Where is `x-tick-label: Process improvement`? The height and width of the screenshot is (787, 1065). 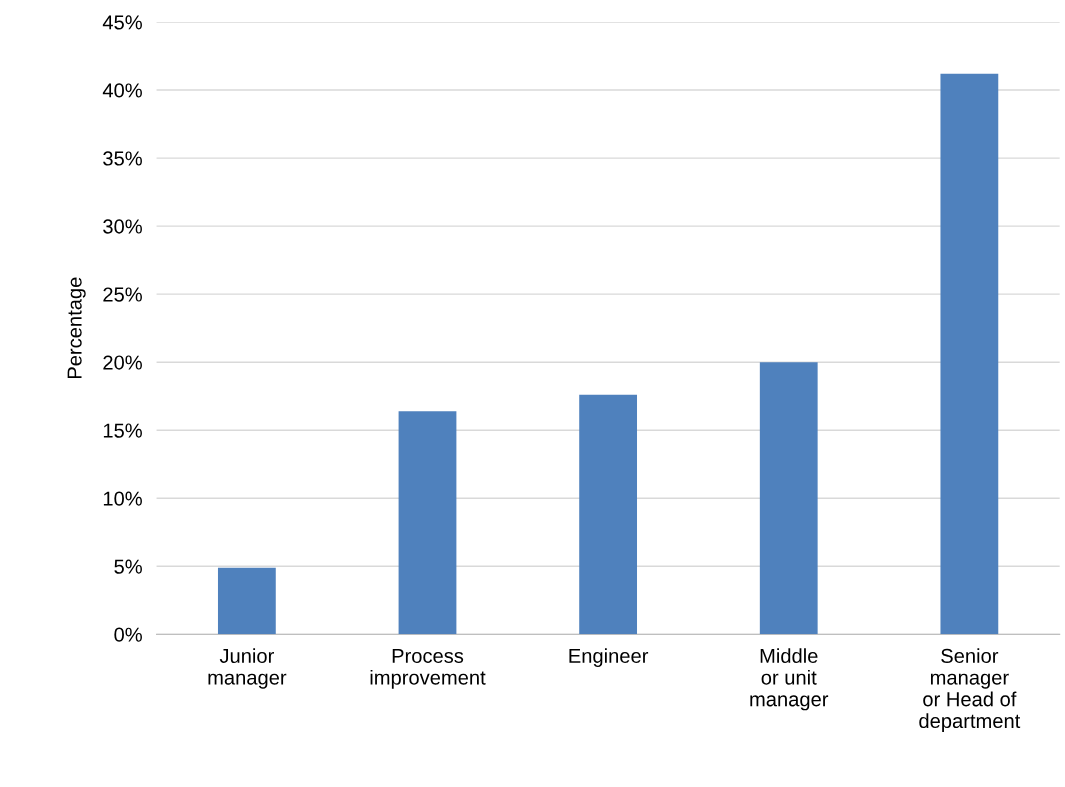 x-tick-label: Process improvement is located at coordinates (428, 668).